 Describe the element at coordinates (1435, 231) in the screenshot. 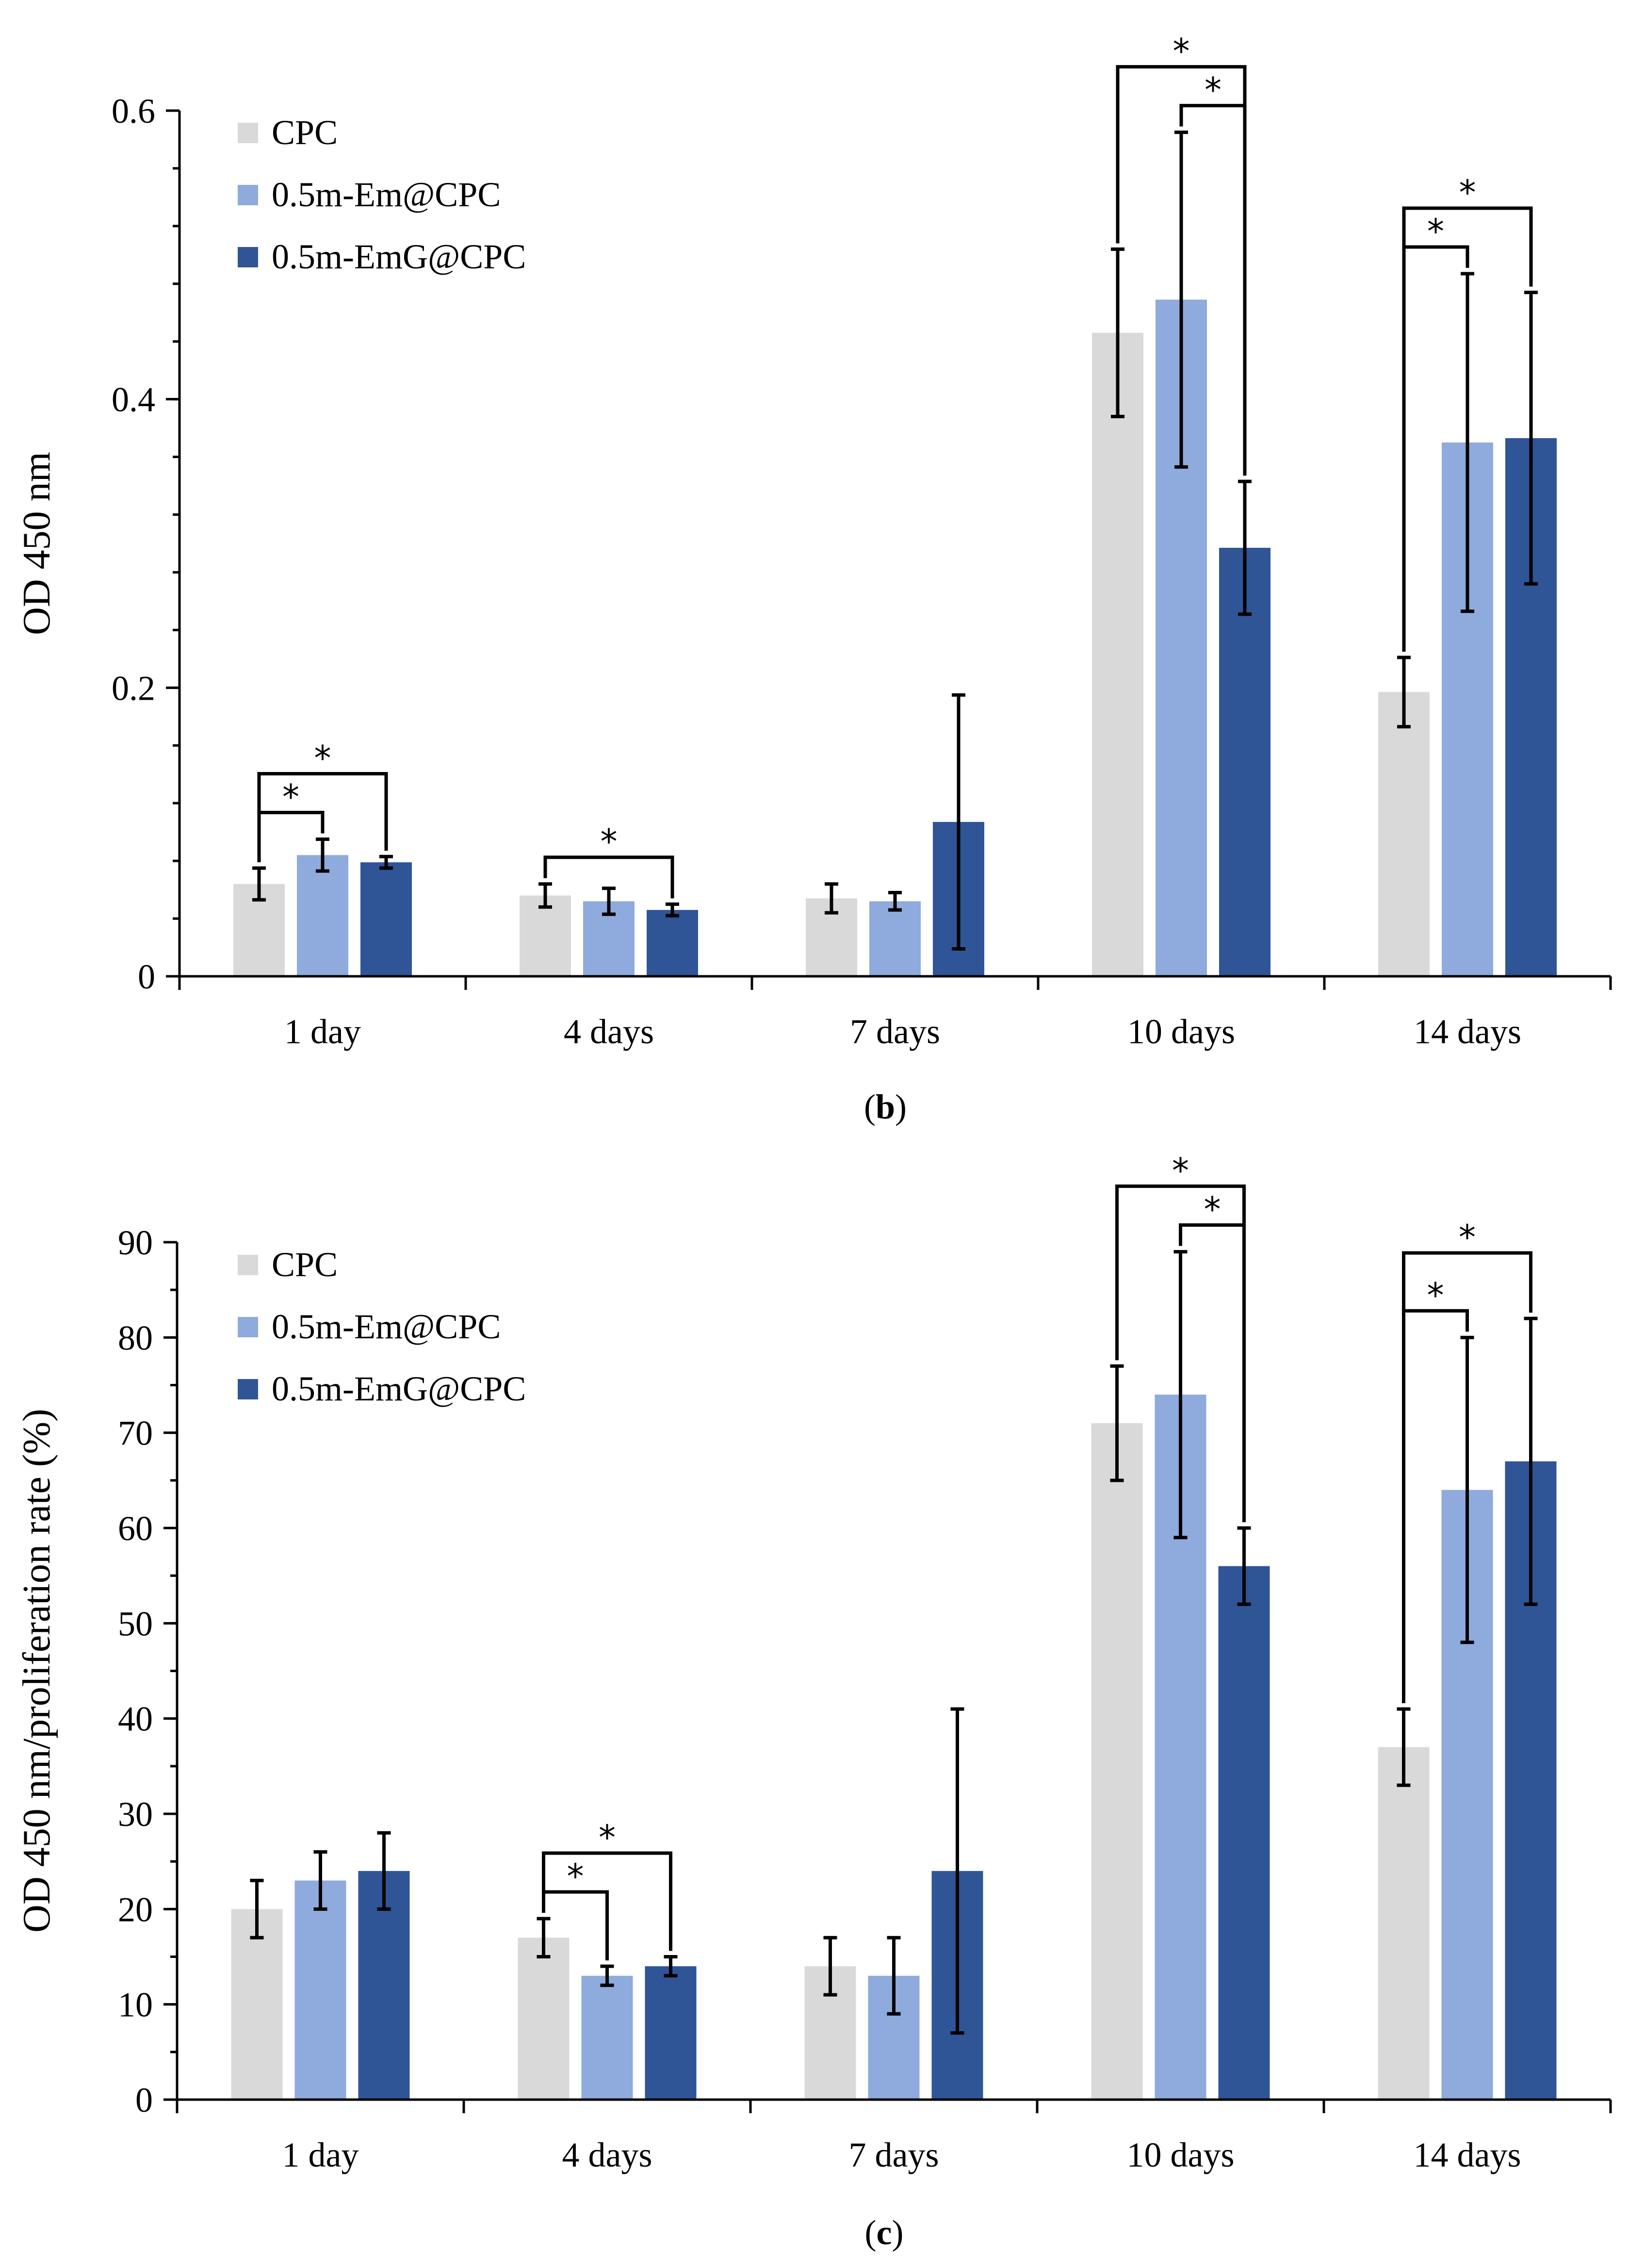

I see `significance-star-b-5: *` at that location.